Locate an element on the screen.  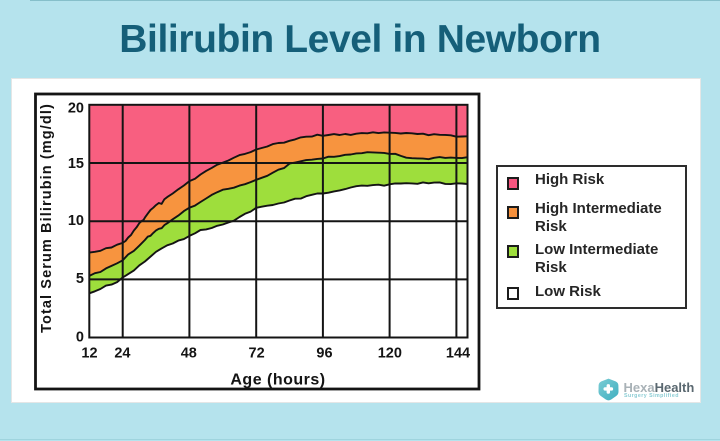
svg-text: Total Serum Bilirubin (mg/dl) is located at coordinates (47, 218).